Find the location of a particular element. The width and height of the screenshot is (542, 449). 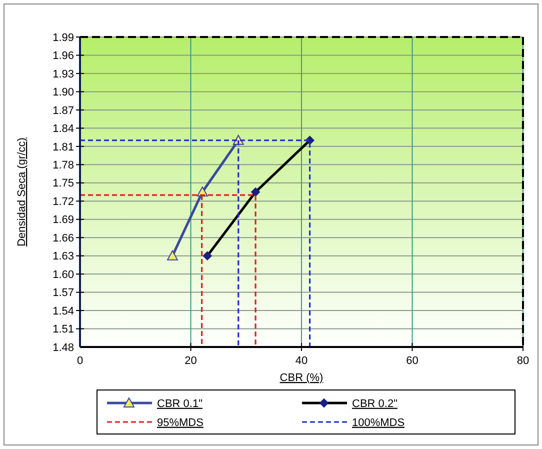

y-tick-label: 1.78 is located at coordinates (63, 165).